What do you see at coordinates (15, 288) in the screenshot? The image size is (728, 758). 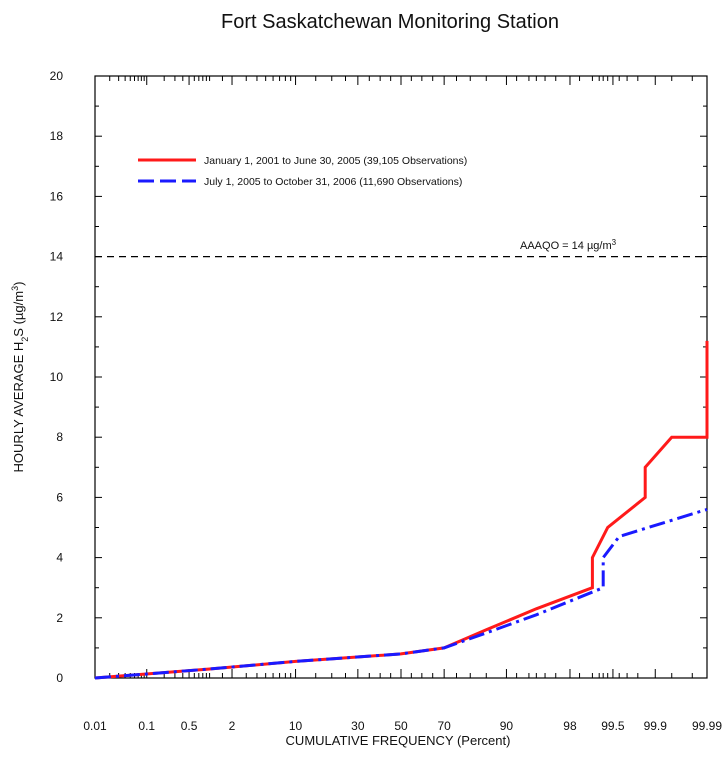 I see `y-axis-label-sup-4: 3` at bounding box center [15, 288].